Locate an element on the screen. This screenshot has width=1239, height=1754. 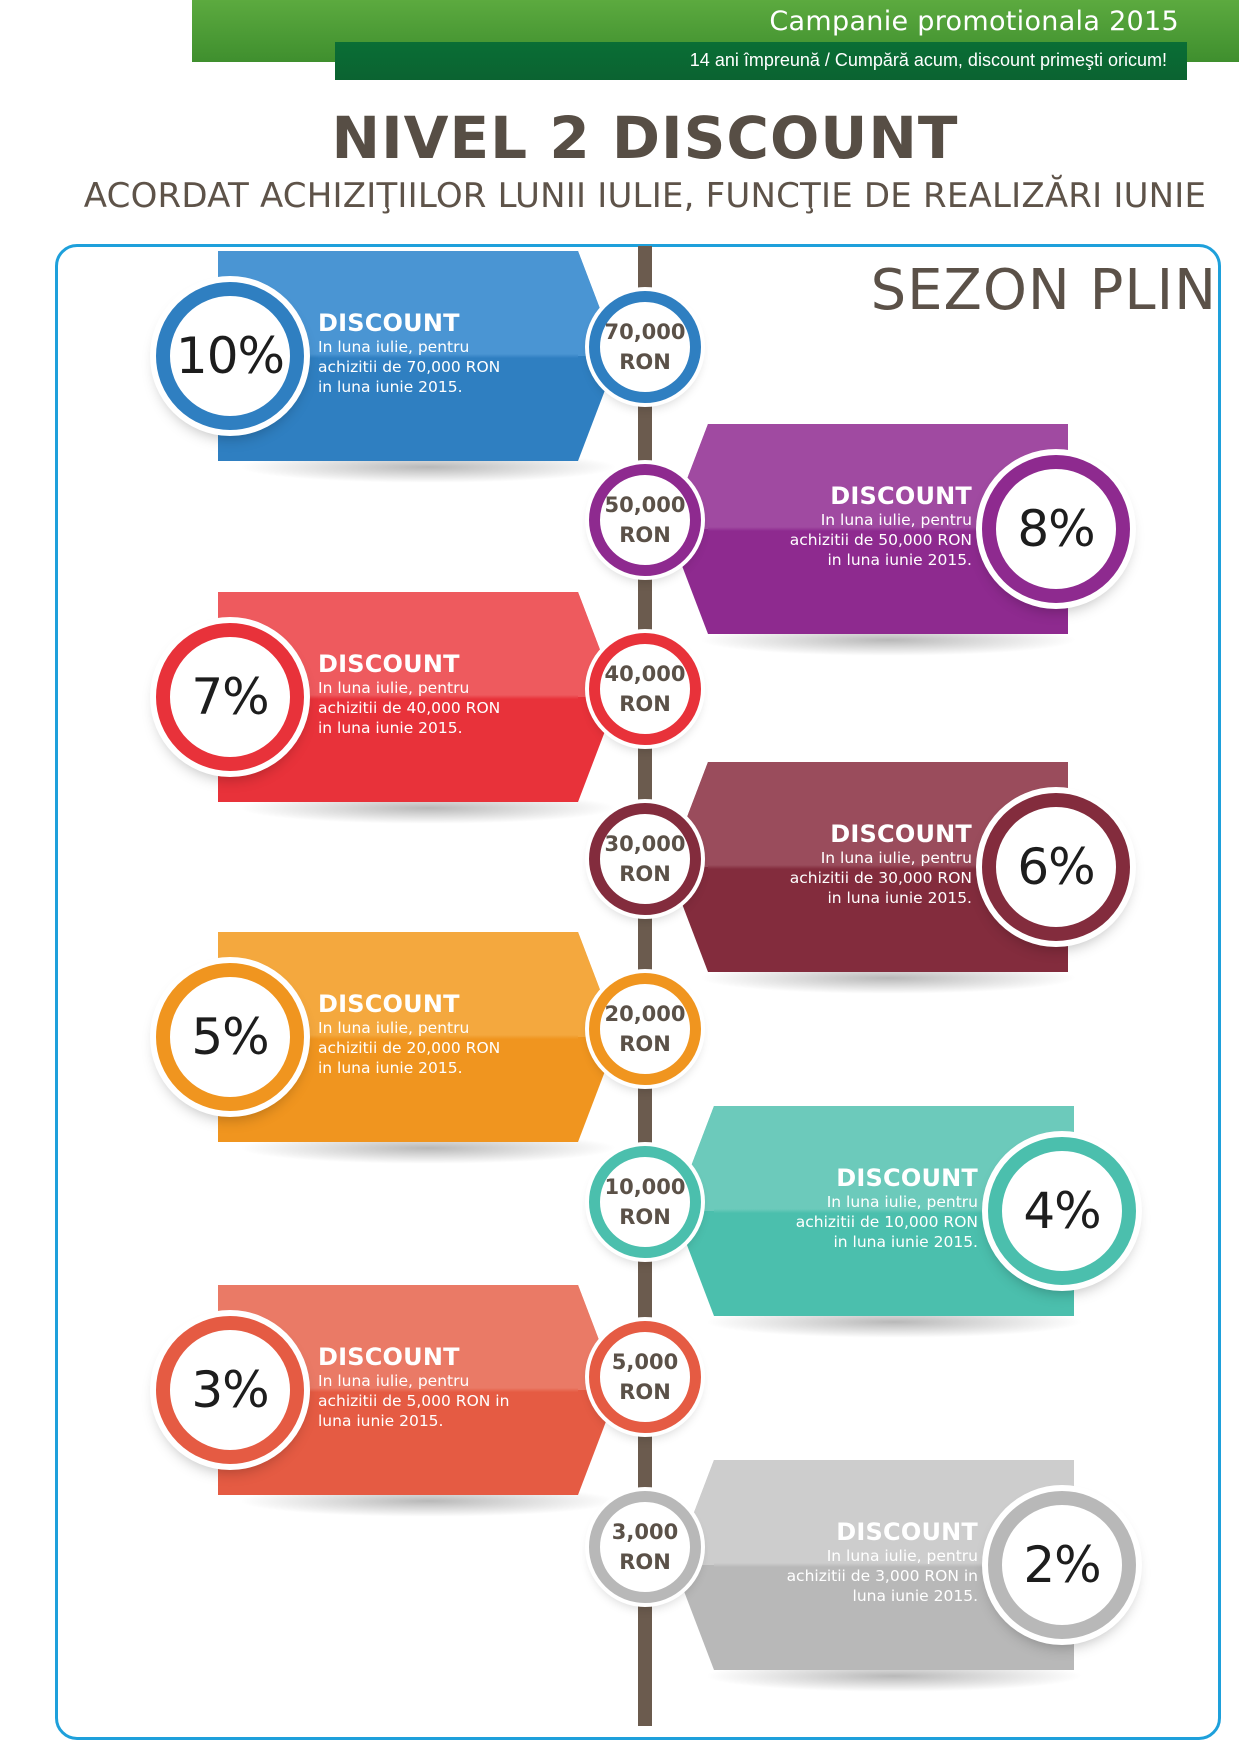
amount-node: 20,000 RON is located at coordinates (645, 1029).